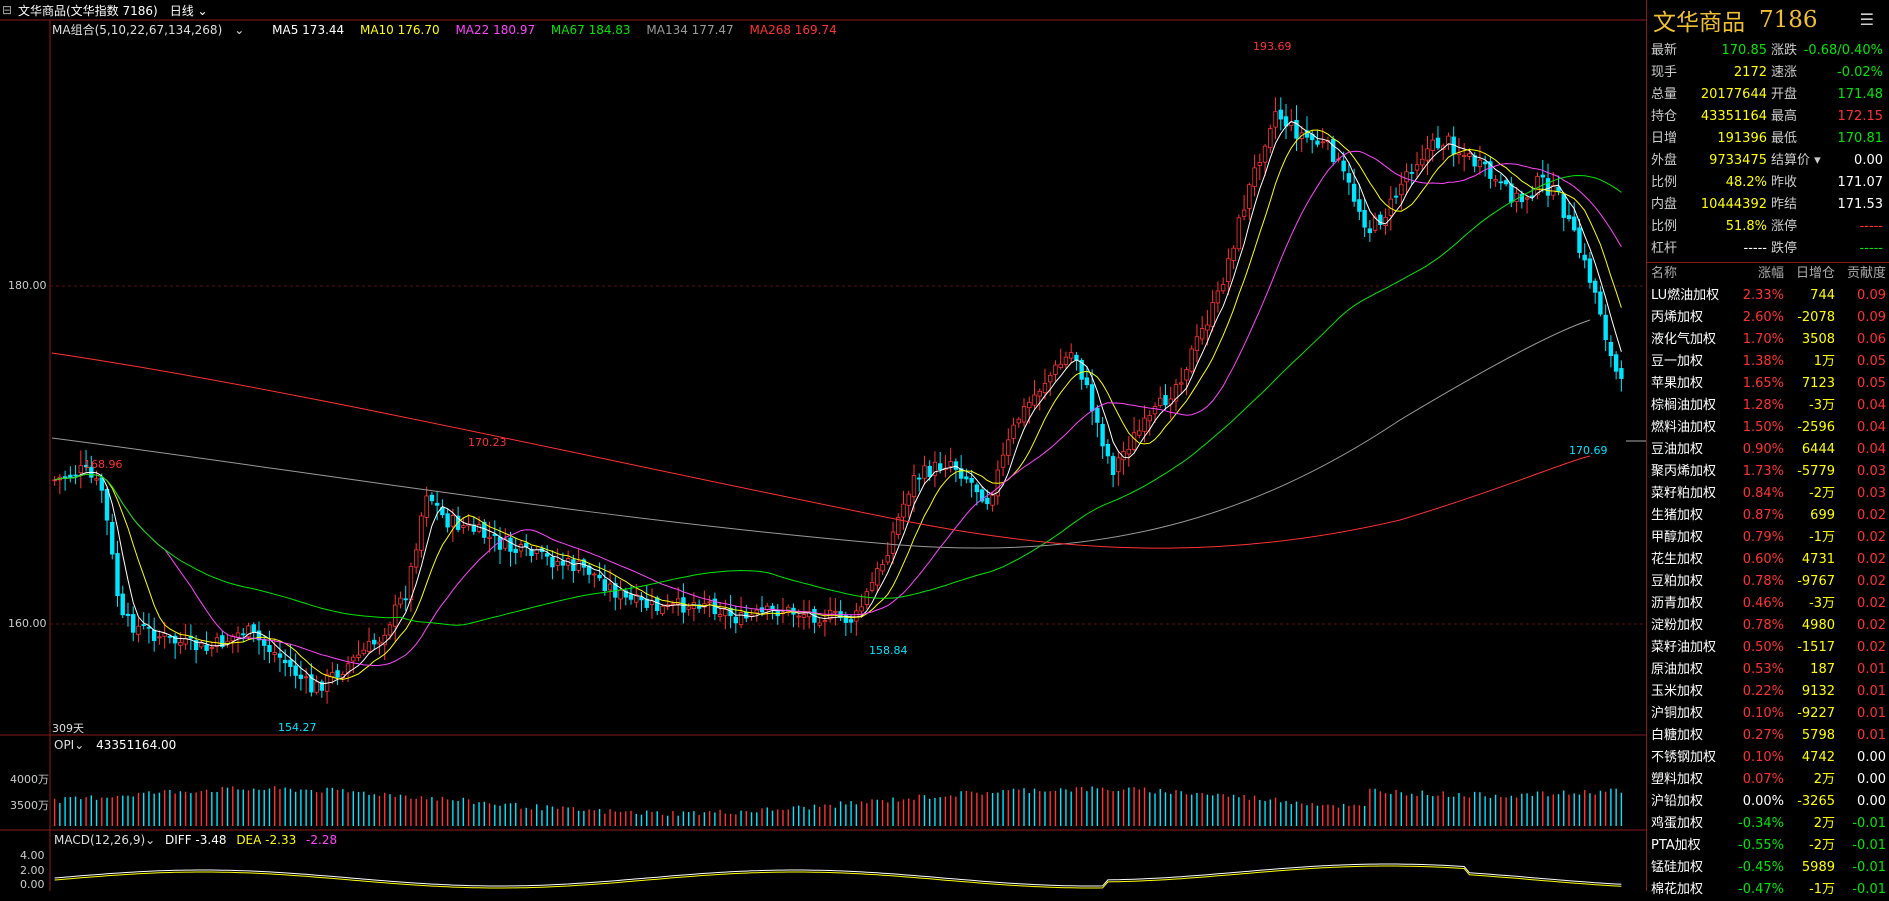 This screenshot has height=901, width=1889. I want to click on cell-oi-change: -9227, so click(1816, 713).